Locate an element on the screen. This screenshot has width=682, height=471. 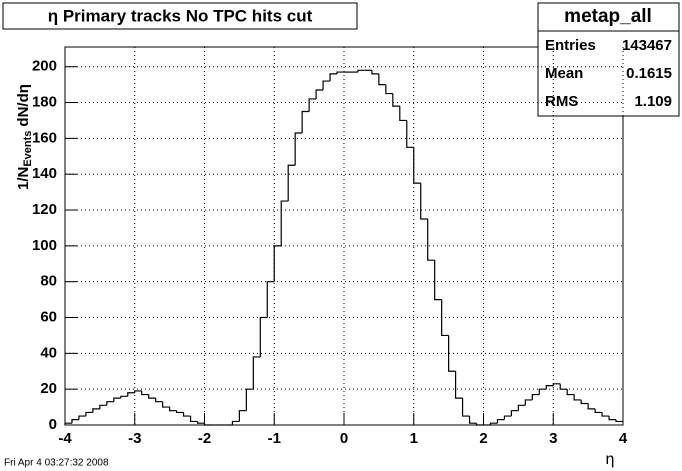
x-tick-label: -2 is located at coordinates (204, 438).